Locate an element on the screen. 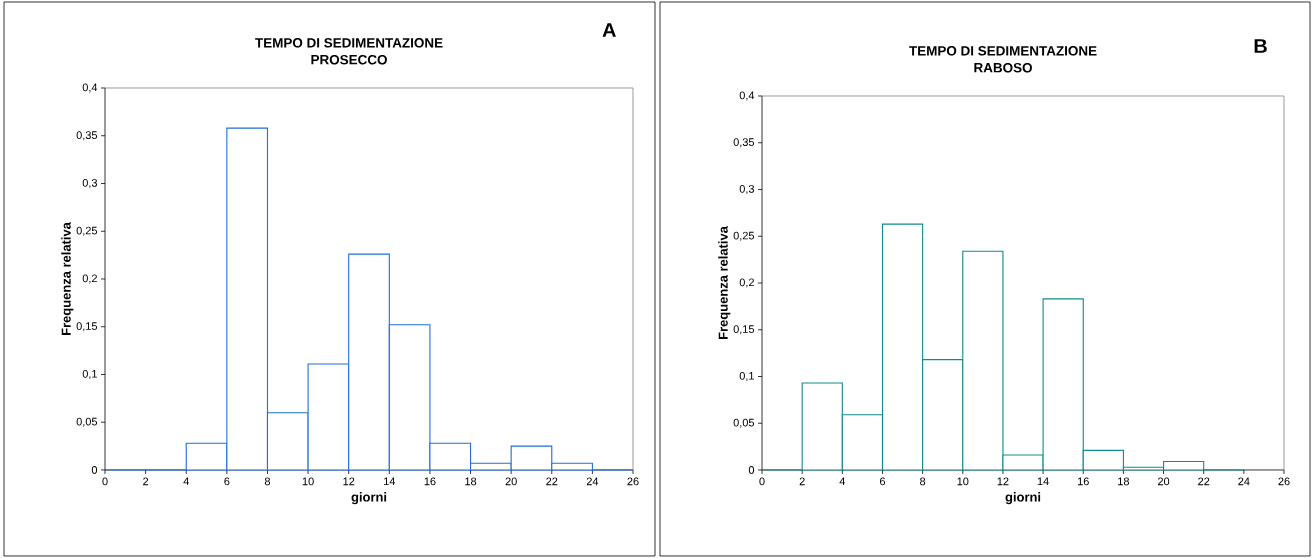 This screenshot has height=558, width=1314. text: A is located at coordinates (609, 30).